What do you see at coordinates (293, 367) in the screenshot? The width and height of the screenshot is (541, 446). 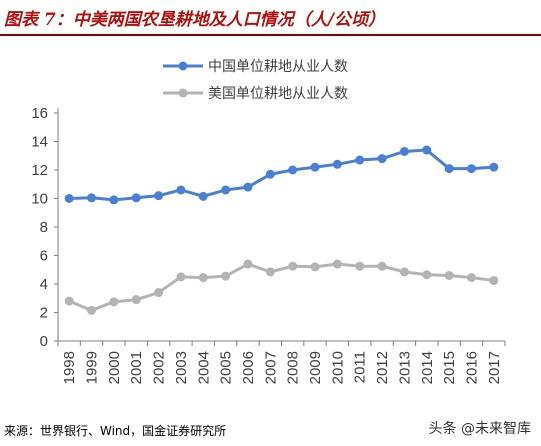 I see `x-tick-label: 2008` at bounding box center [293, 367].